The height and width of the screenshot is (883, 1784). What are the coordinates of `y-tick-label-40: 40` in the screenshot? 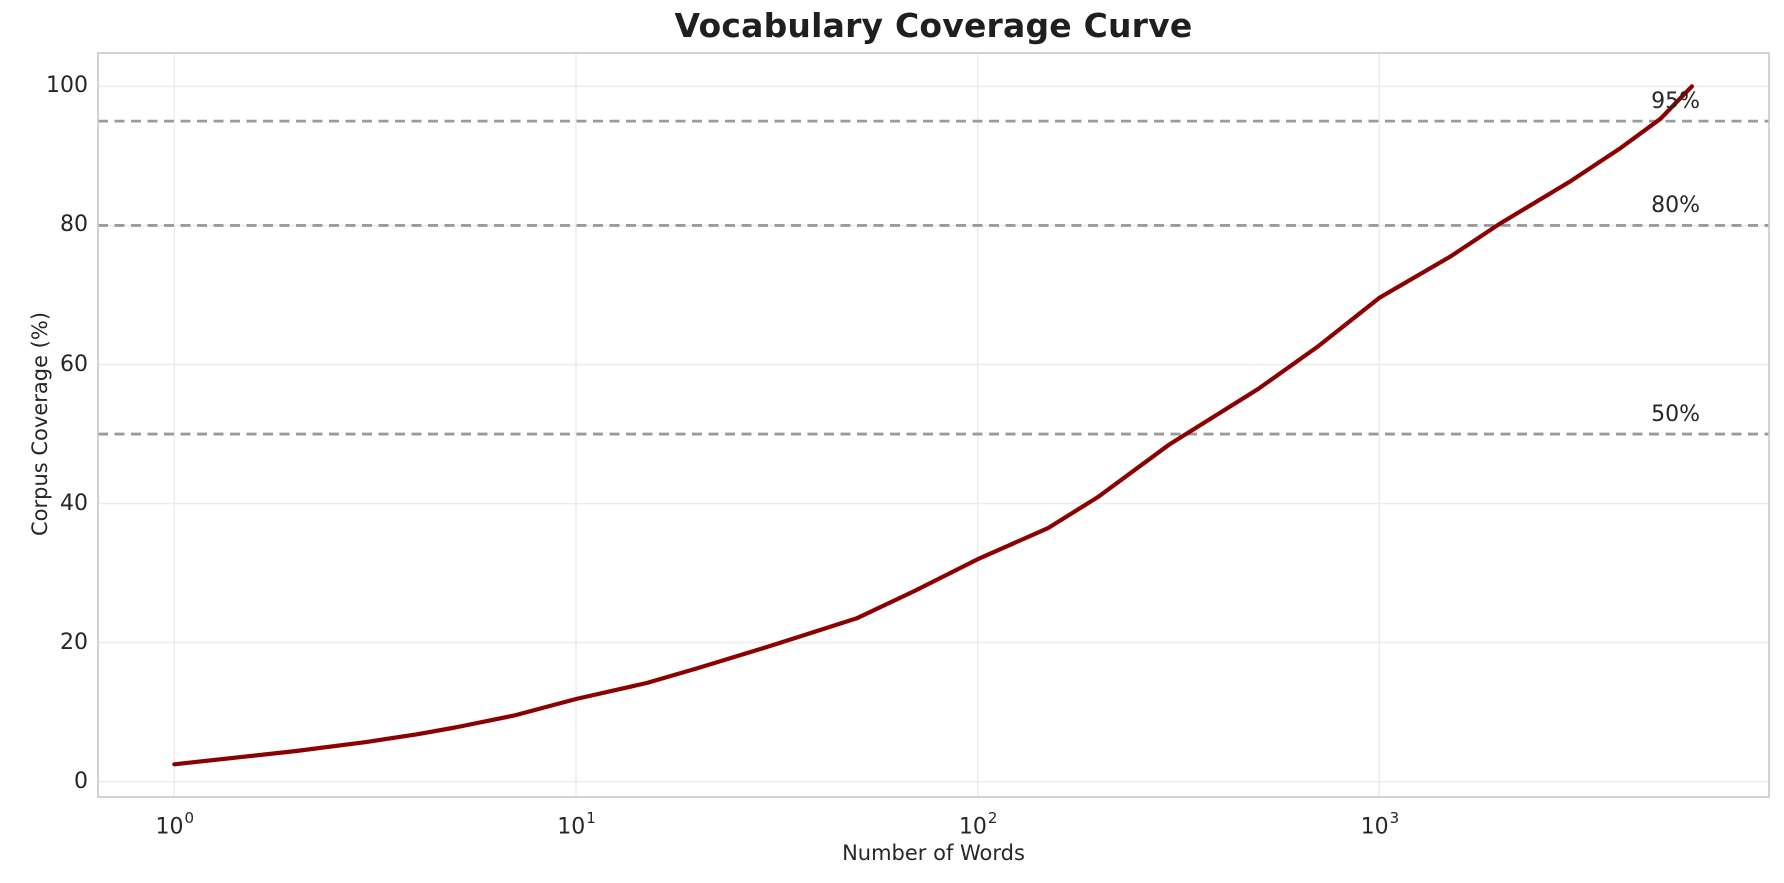 It's located at (74, 503).